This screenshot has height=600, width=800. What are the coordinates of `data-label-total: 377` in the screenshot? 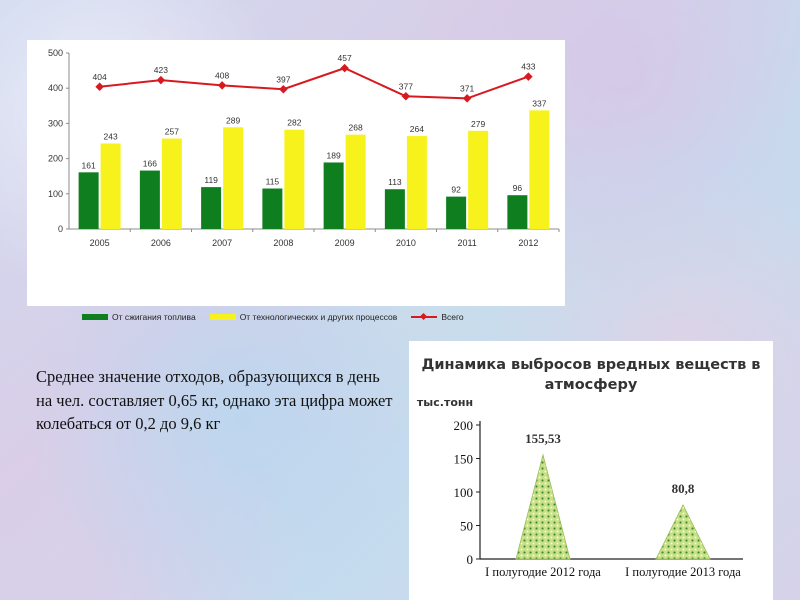 It's located at (406, 86).